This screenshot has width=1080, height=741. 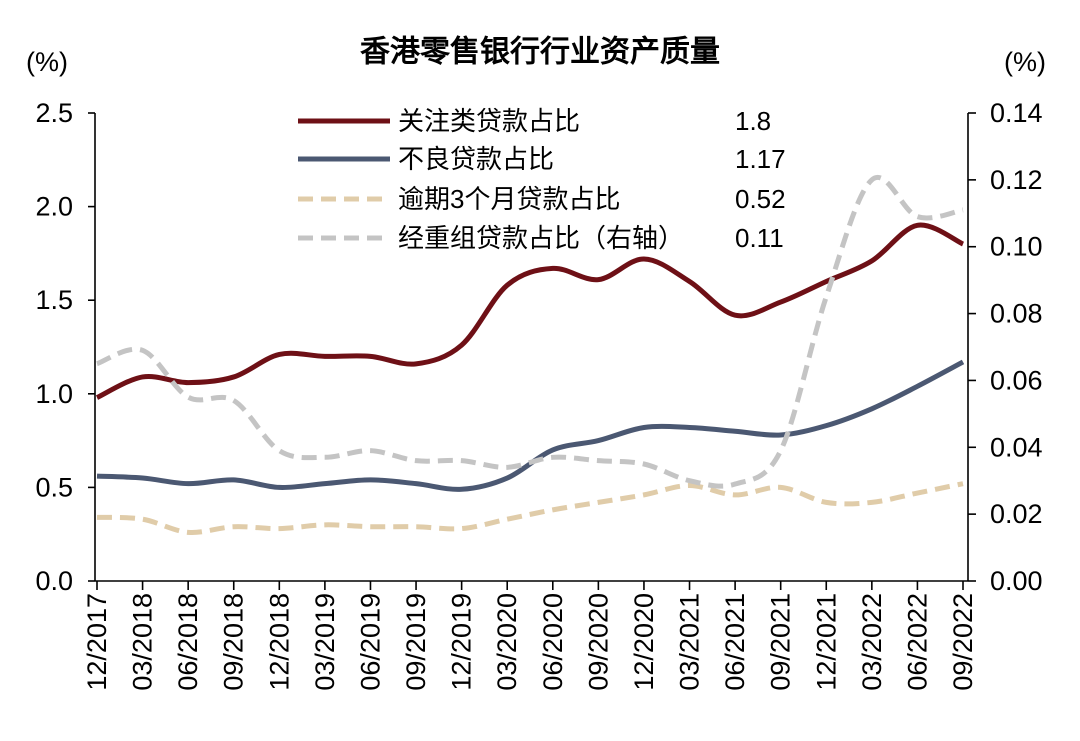 I want to click on y-tick-label-left: 0.5, so click(x=54, y=487).